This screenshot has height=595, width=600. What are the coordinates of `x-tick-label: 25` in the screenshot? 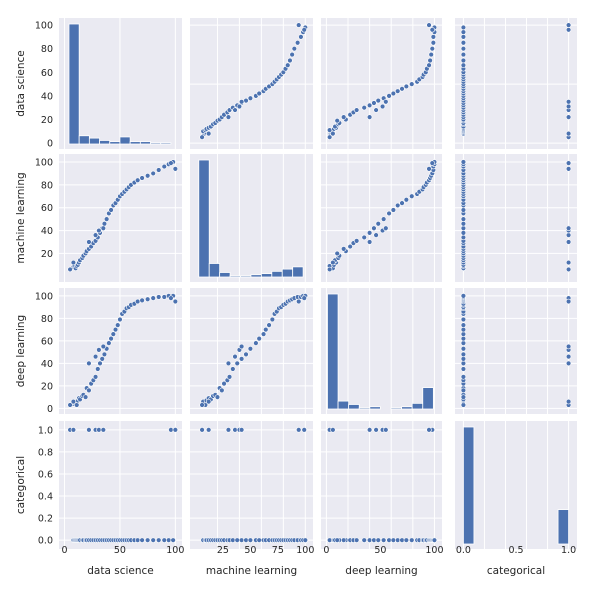 It's located at (223, 550).